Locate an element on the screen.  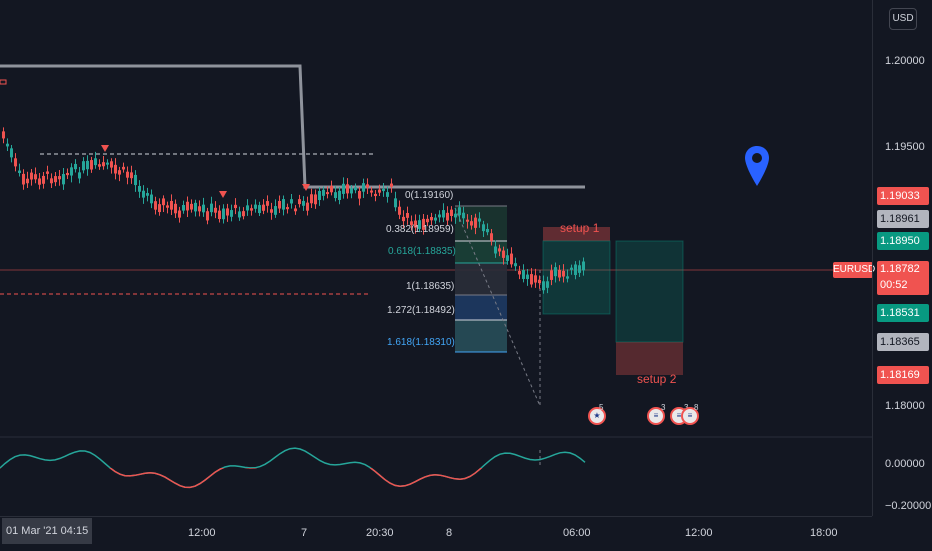
time-tick: 12:00 is located at coordinates (202, 533).